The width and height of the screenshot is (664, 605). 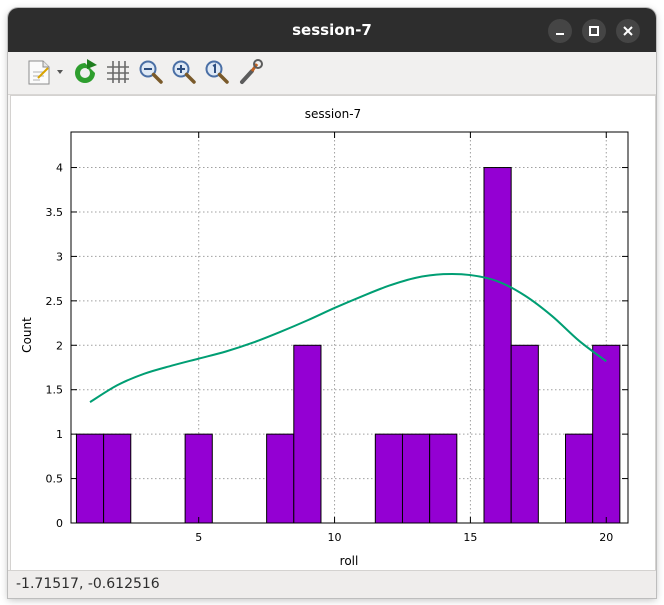 I want to click on export-document-icon, so click(x=45, y=72).